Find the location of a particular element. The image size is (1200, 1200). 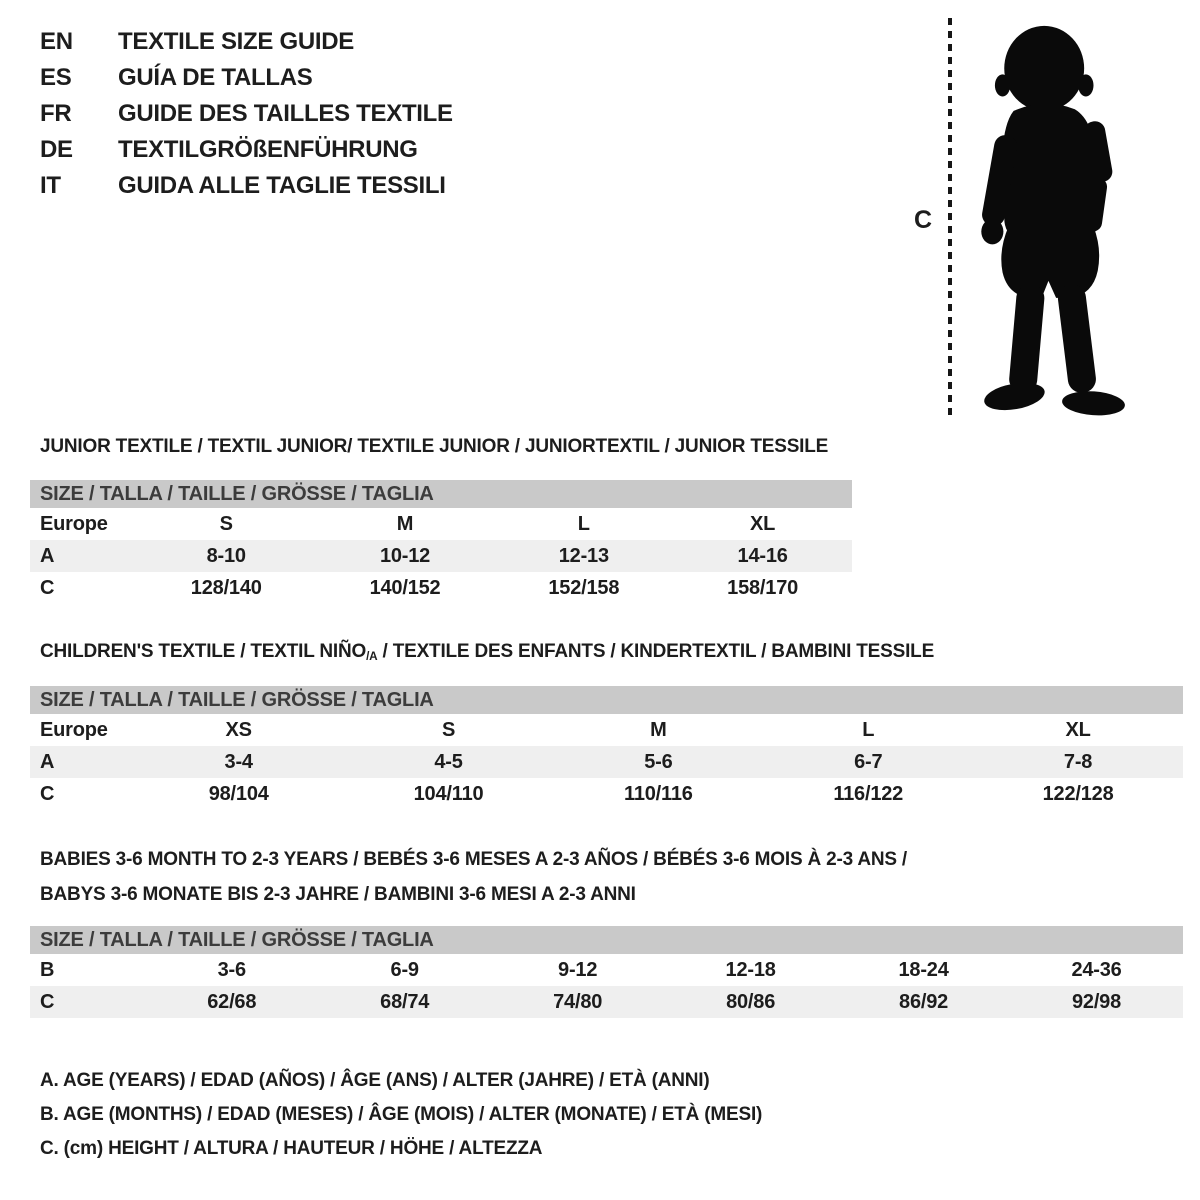

cell-value: 9-12 is located at coordinates (578, 969).